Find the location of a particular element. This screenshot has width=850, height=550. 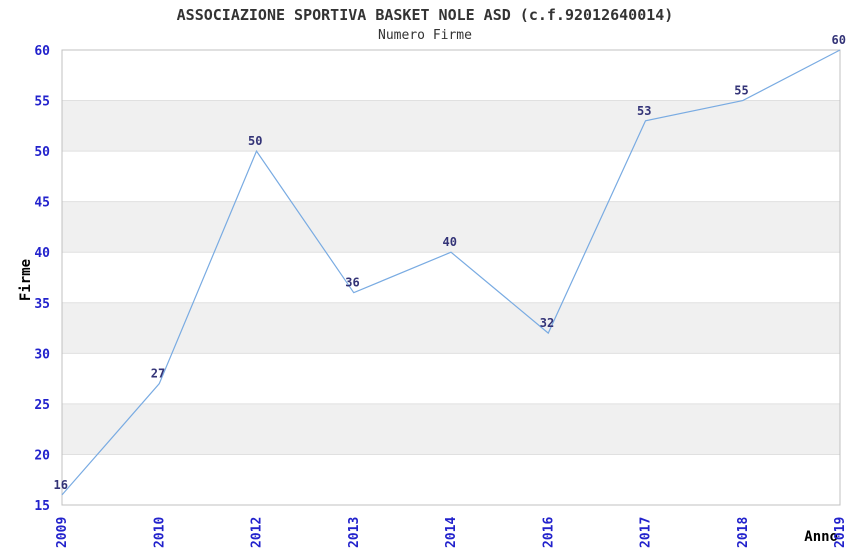

data-point-label: 60 is located at coordinates (839, 40).